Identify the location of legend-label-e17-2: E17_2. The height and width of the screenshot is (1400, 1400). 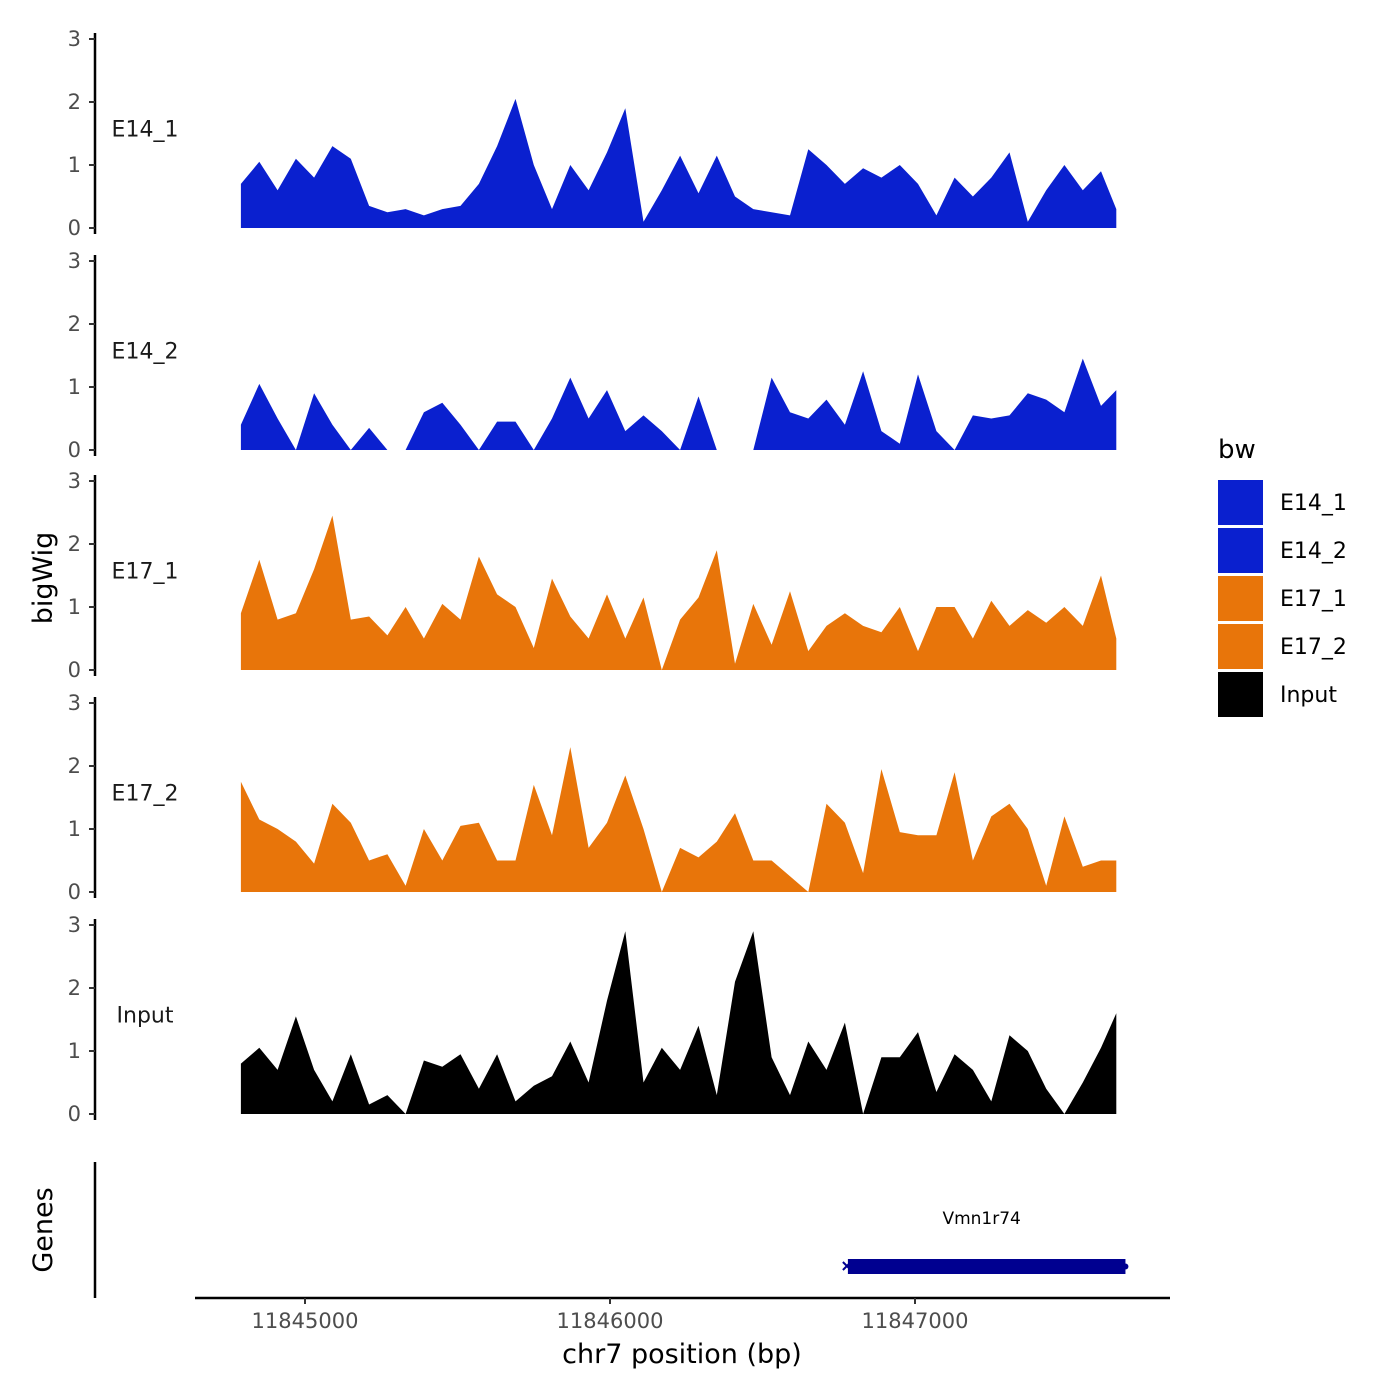
(1313, 647).